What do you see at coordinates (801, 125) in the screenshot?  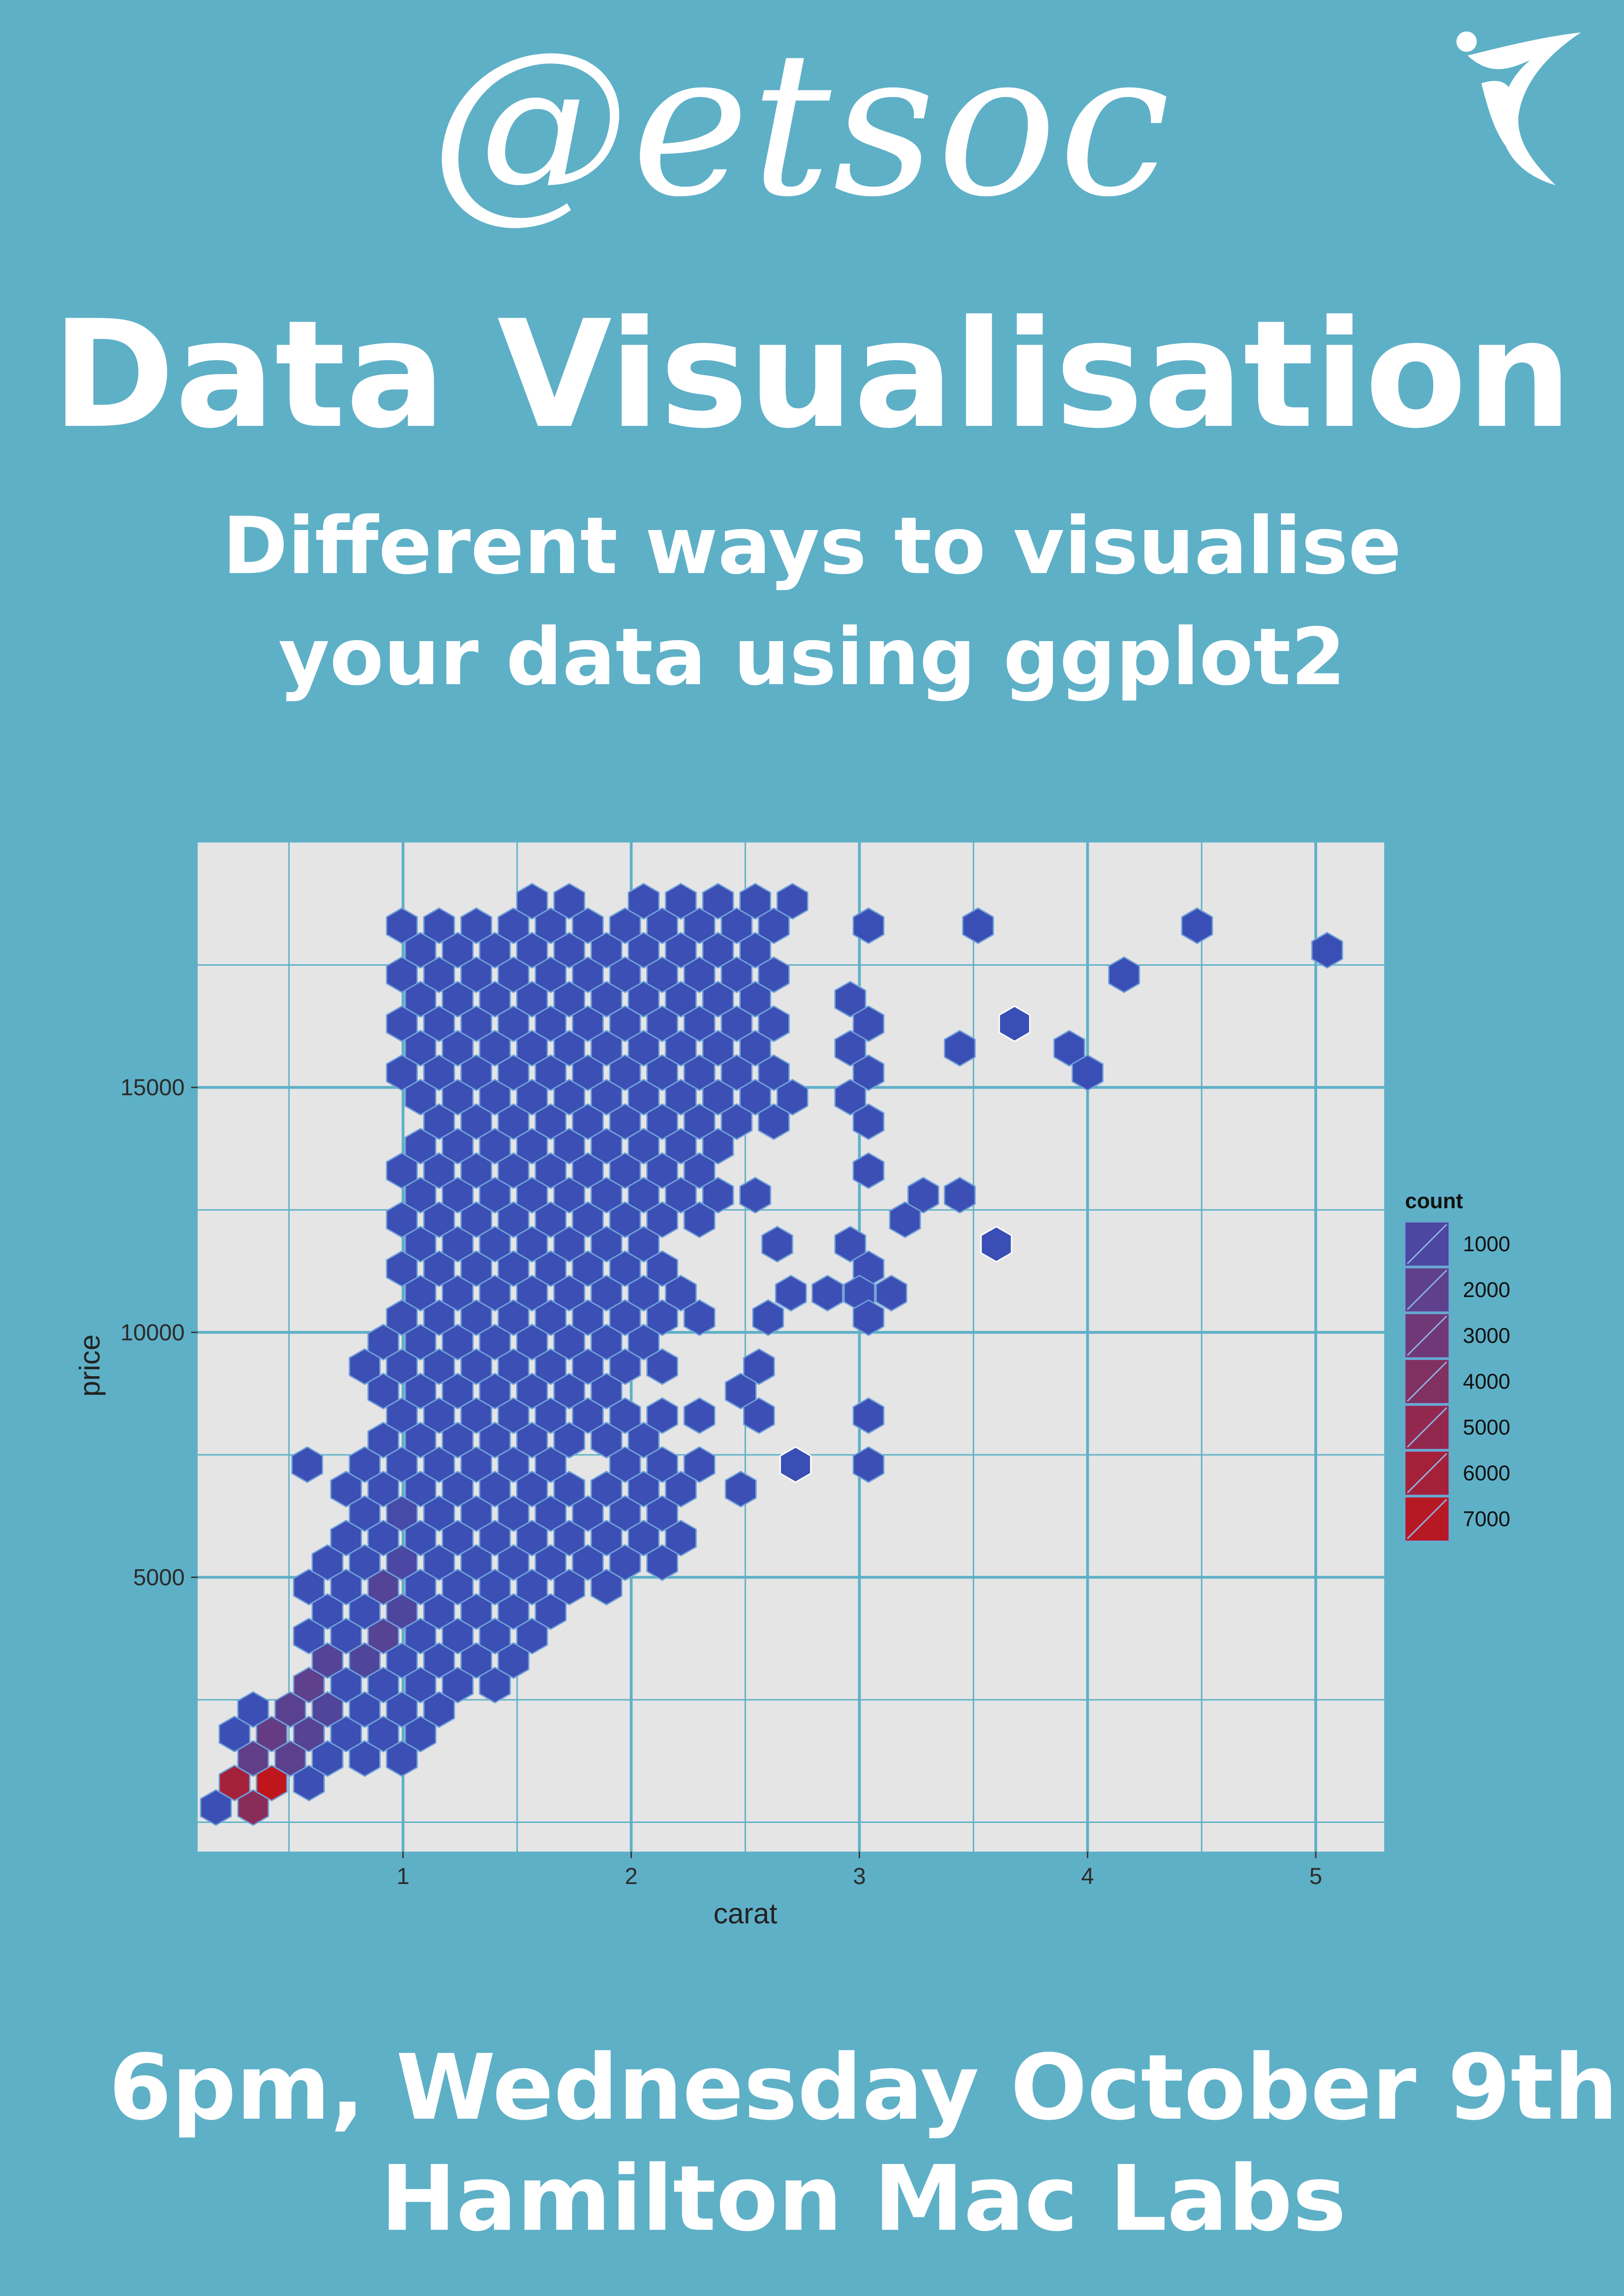 I see `netsoc-logo: @etsoc` at bounding box center [801, 125].